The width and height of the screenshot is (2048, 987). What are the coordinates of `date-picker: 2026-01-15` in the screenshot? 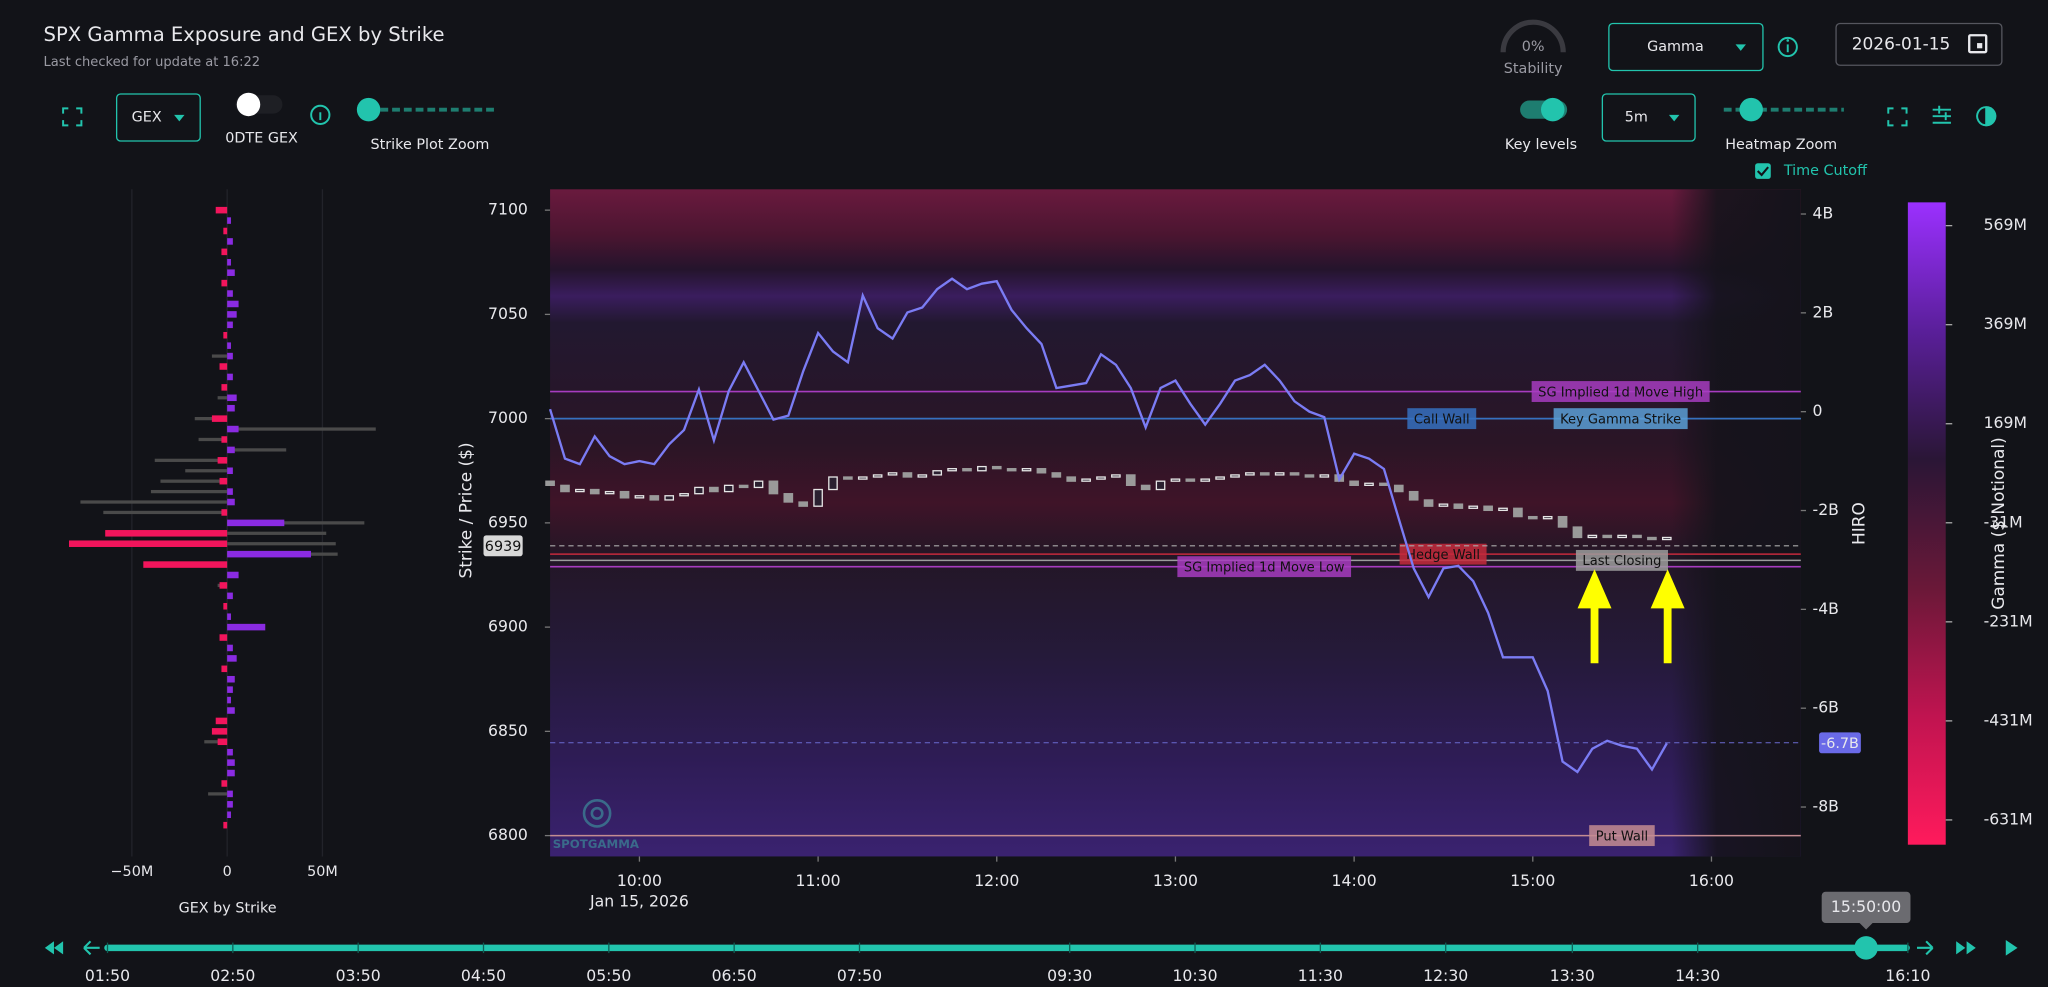 It's located at (1919, 44).